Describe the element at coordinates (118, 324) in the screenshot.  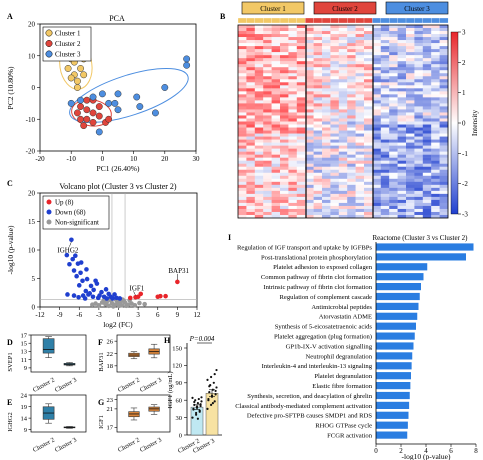
I see `panel-c-xlabel: log2 (FC)` at that location.